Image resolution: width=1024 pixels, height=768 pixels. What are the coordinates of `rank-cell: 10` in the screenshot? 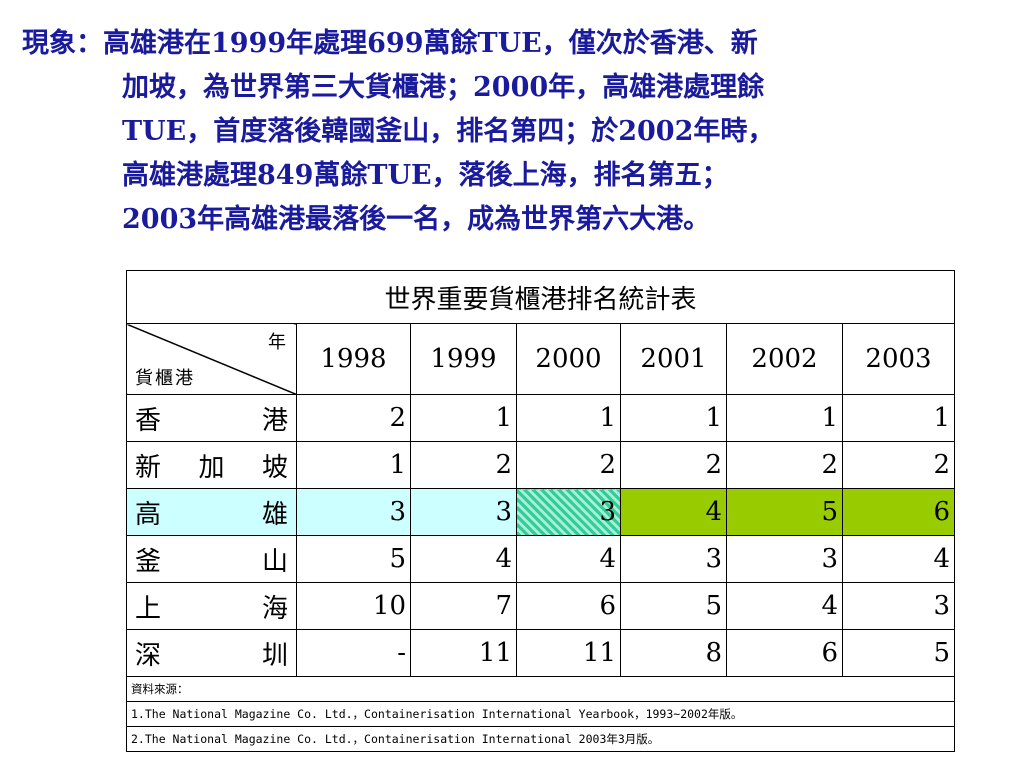 It's located at (353, 606).